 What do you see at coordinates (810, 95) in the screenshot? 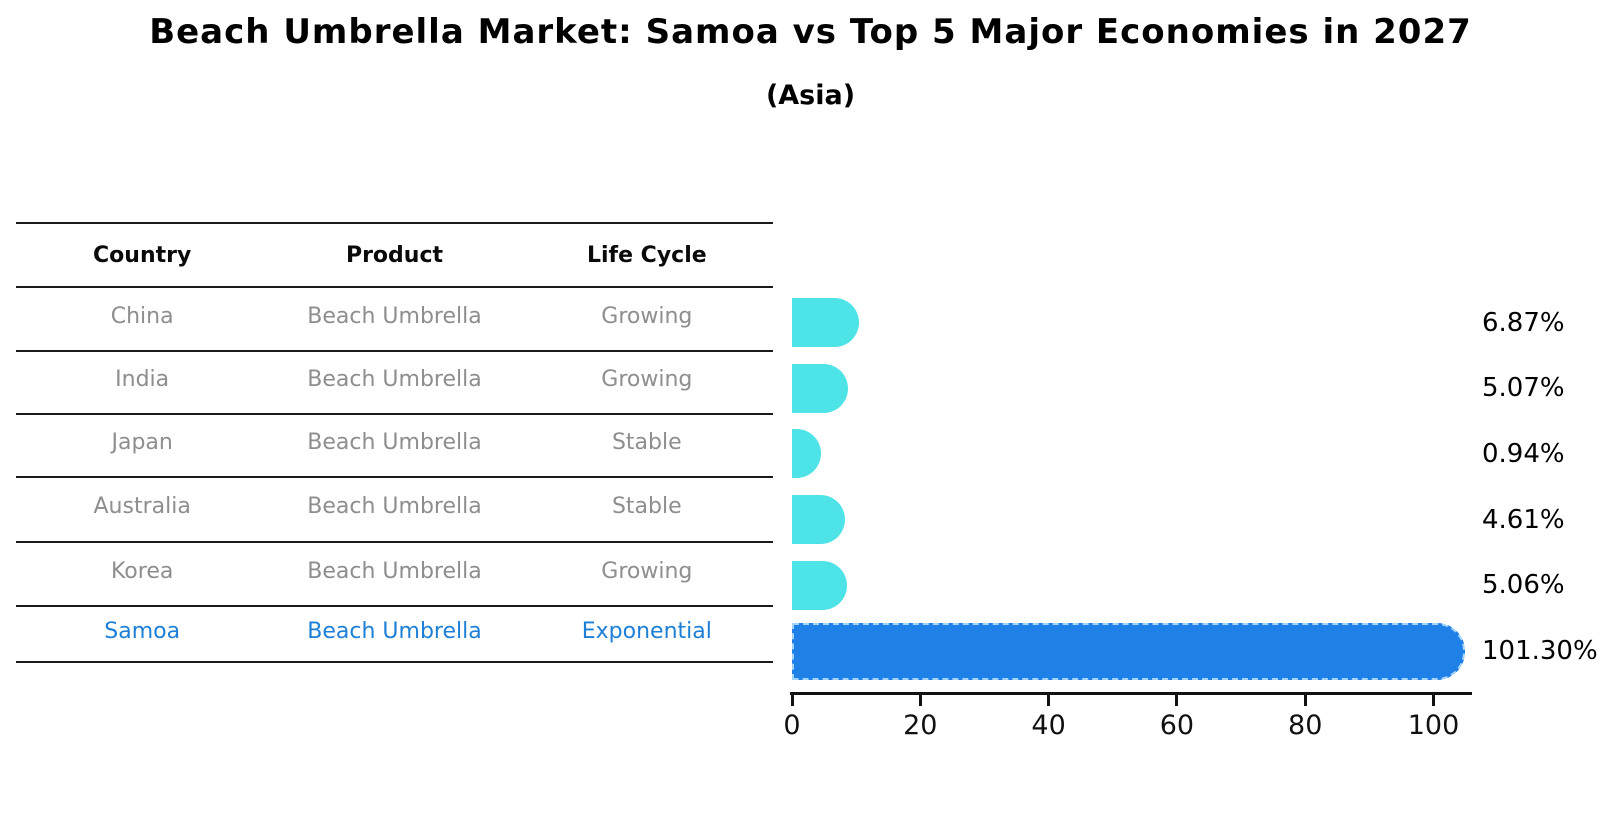
I see `chart-subtitle: (Asia)` at bounding box center [810, 95].